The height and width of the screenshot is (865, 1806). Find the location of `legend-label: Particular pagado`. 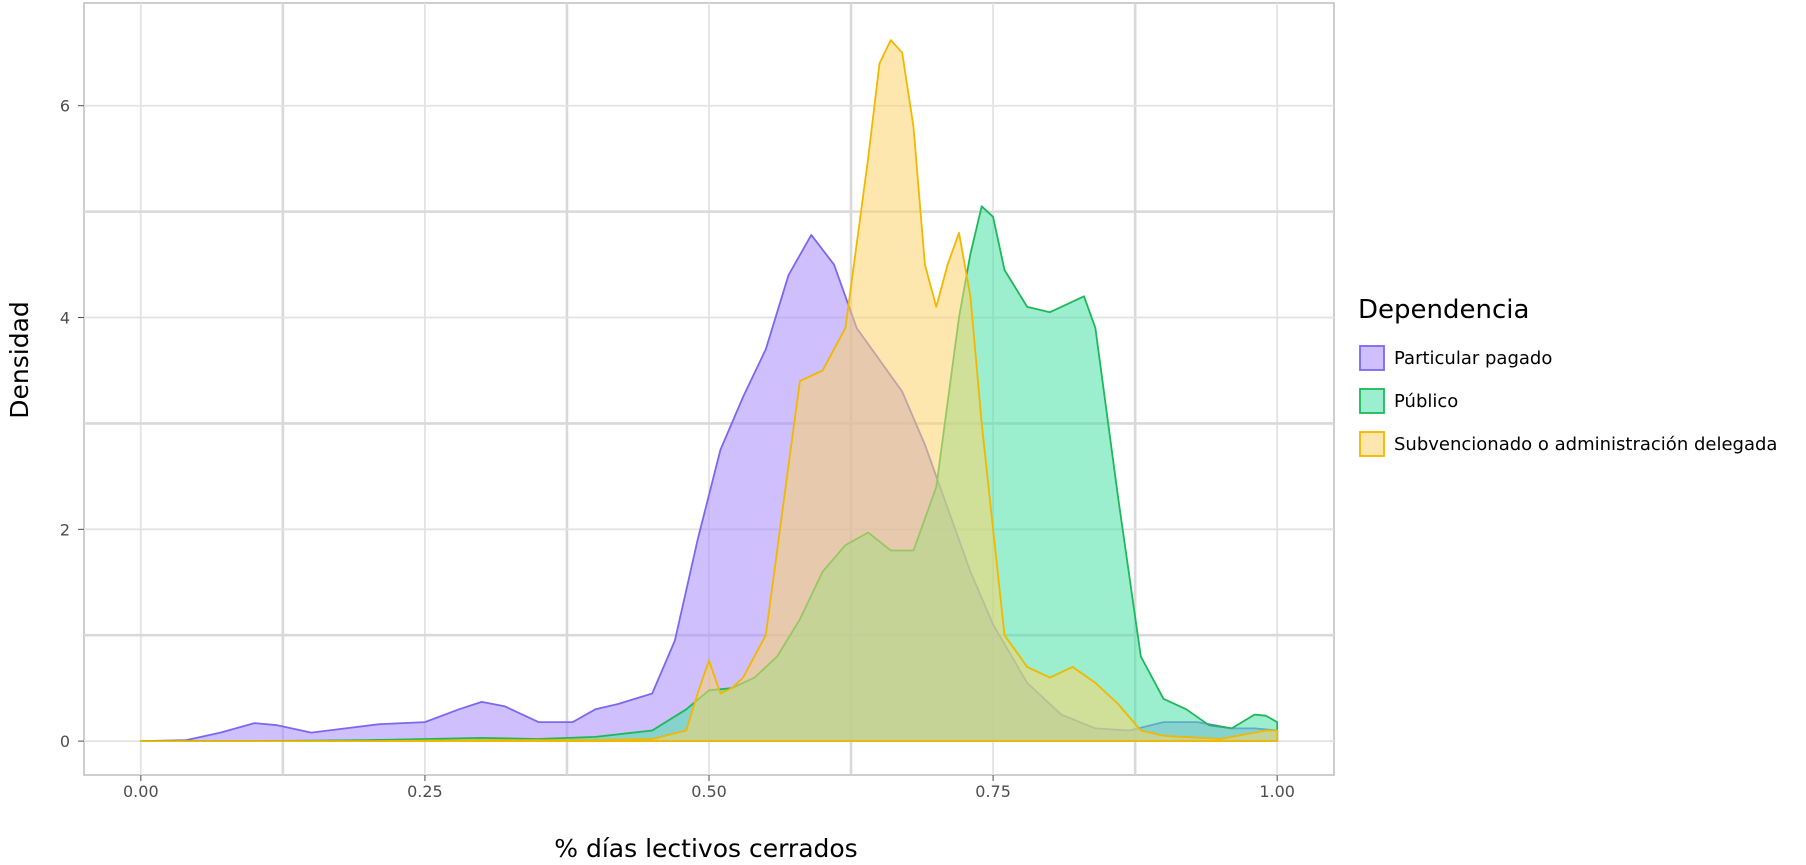

legend-label: Particular pagado is located at coordinates (1473, 358).